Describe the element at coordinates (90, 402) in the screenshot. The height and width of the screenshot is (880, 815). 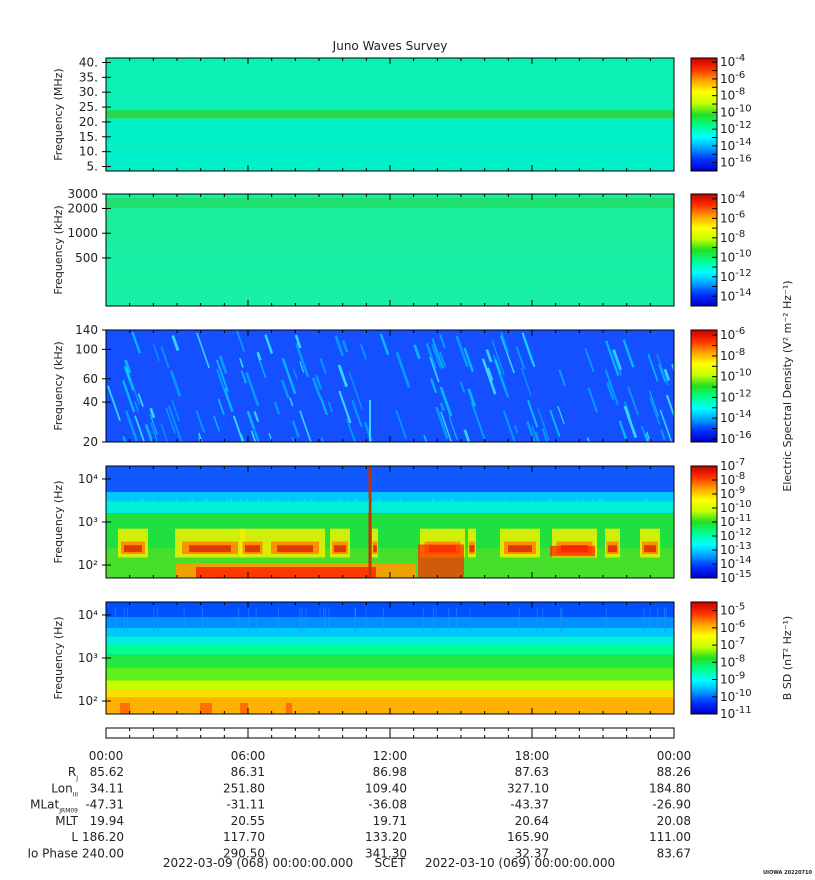
I see `y-tick-label: 40` at that location.